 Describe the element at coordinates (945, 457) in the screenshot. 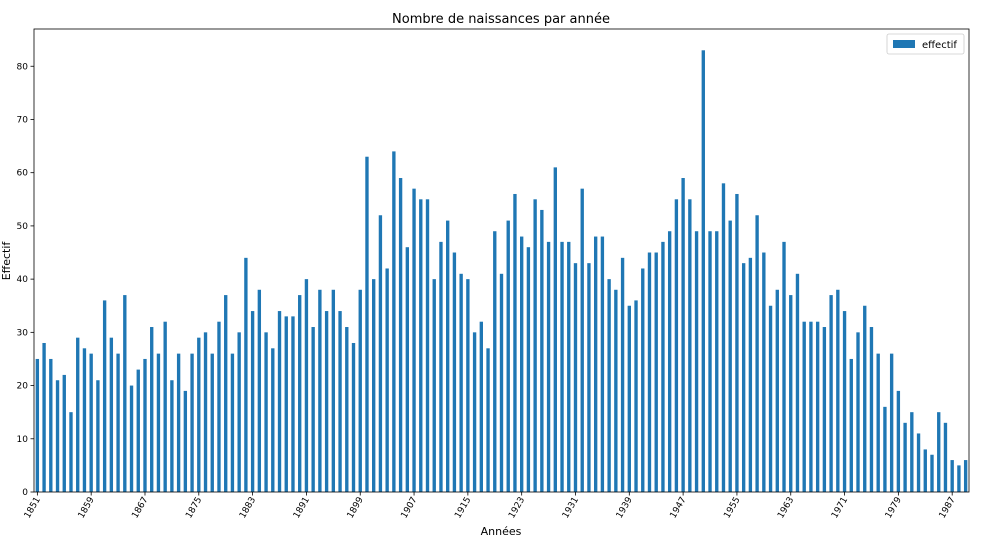

I see `bar-1986` at that location.